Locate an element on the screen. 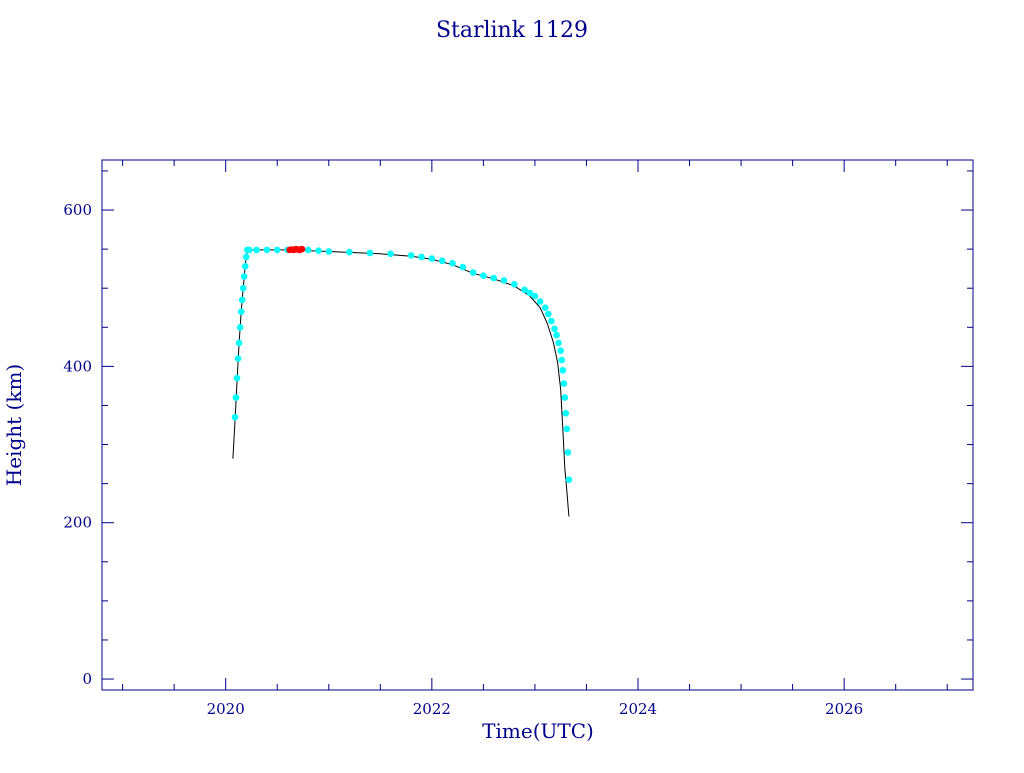 The width and height of the screenshot is (1024, 773). trajectory-line is located at coordinates (401, 383).